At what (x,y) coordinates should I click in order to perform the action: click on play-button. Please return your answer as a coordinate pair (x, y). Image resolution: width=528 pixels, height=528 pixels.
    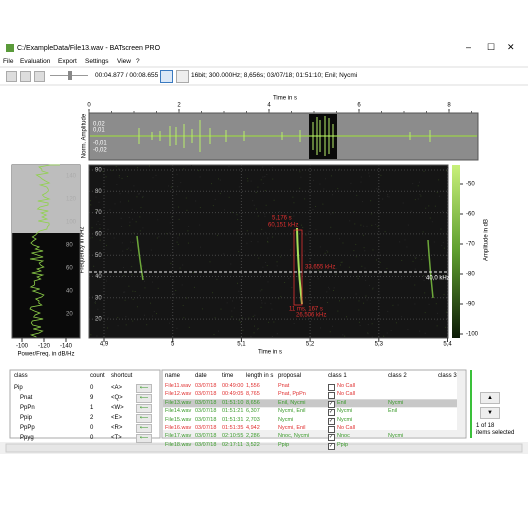
    Looking at the image, I should click on (11, 76).